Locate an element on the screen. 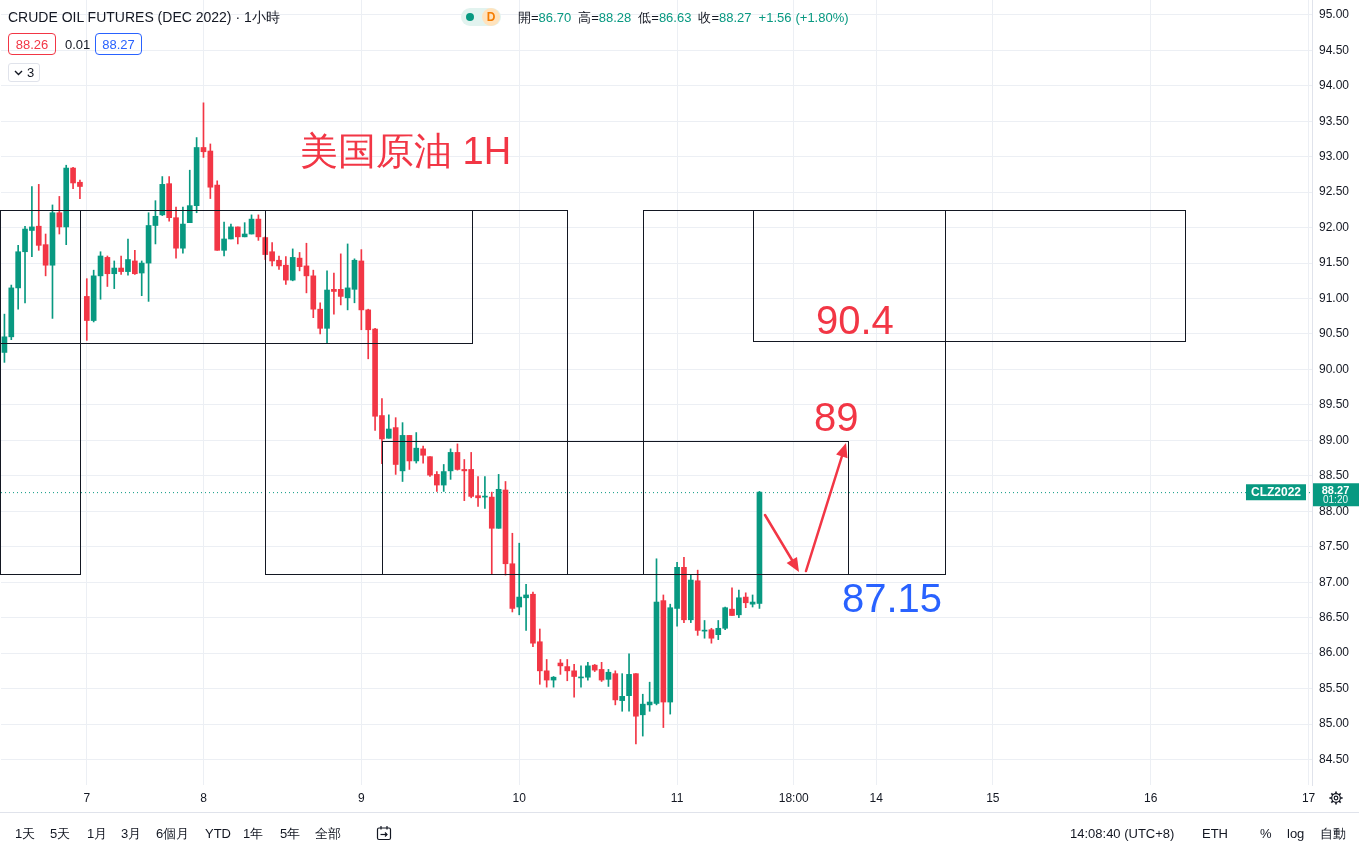 This screenshot has height=853, width=1359. text: 全部 is located at coordinates (328, 833).